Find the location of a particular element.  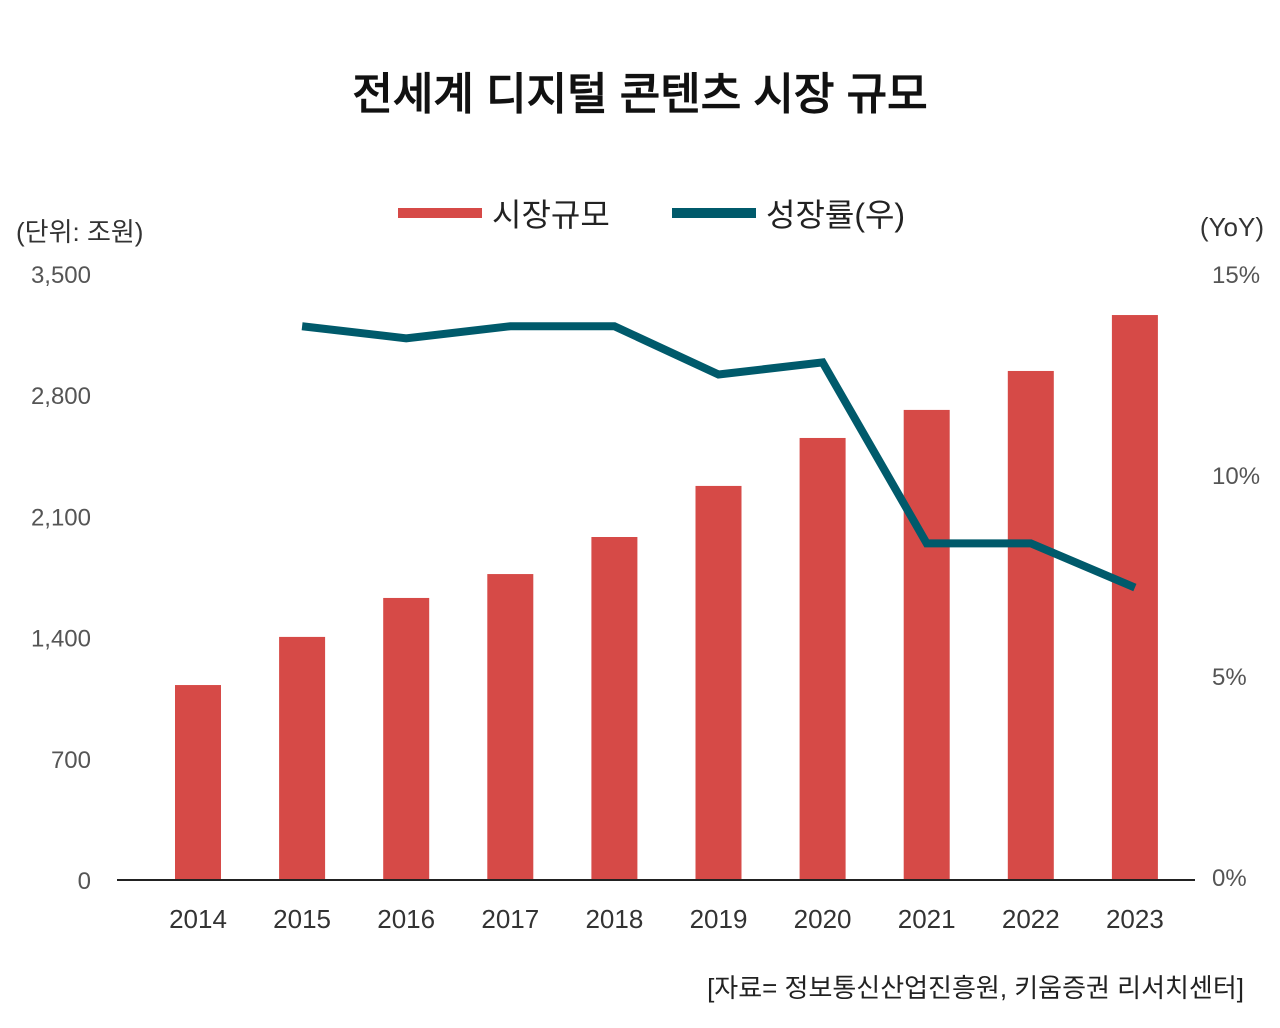

chart-title: 전세계 디지털 콘텐츠 시장 규모 is located at coordinates (640, 94).